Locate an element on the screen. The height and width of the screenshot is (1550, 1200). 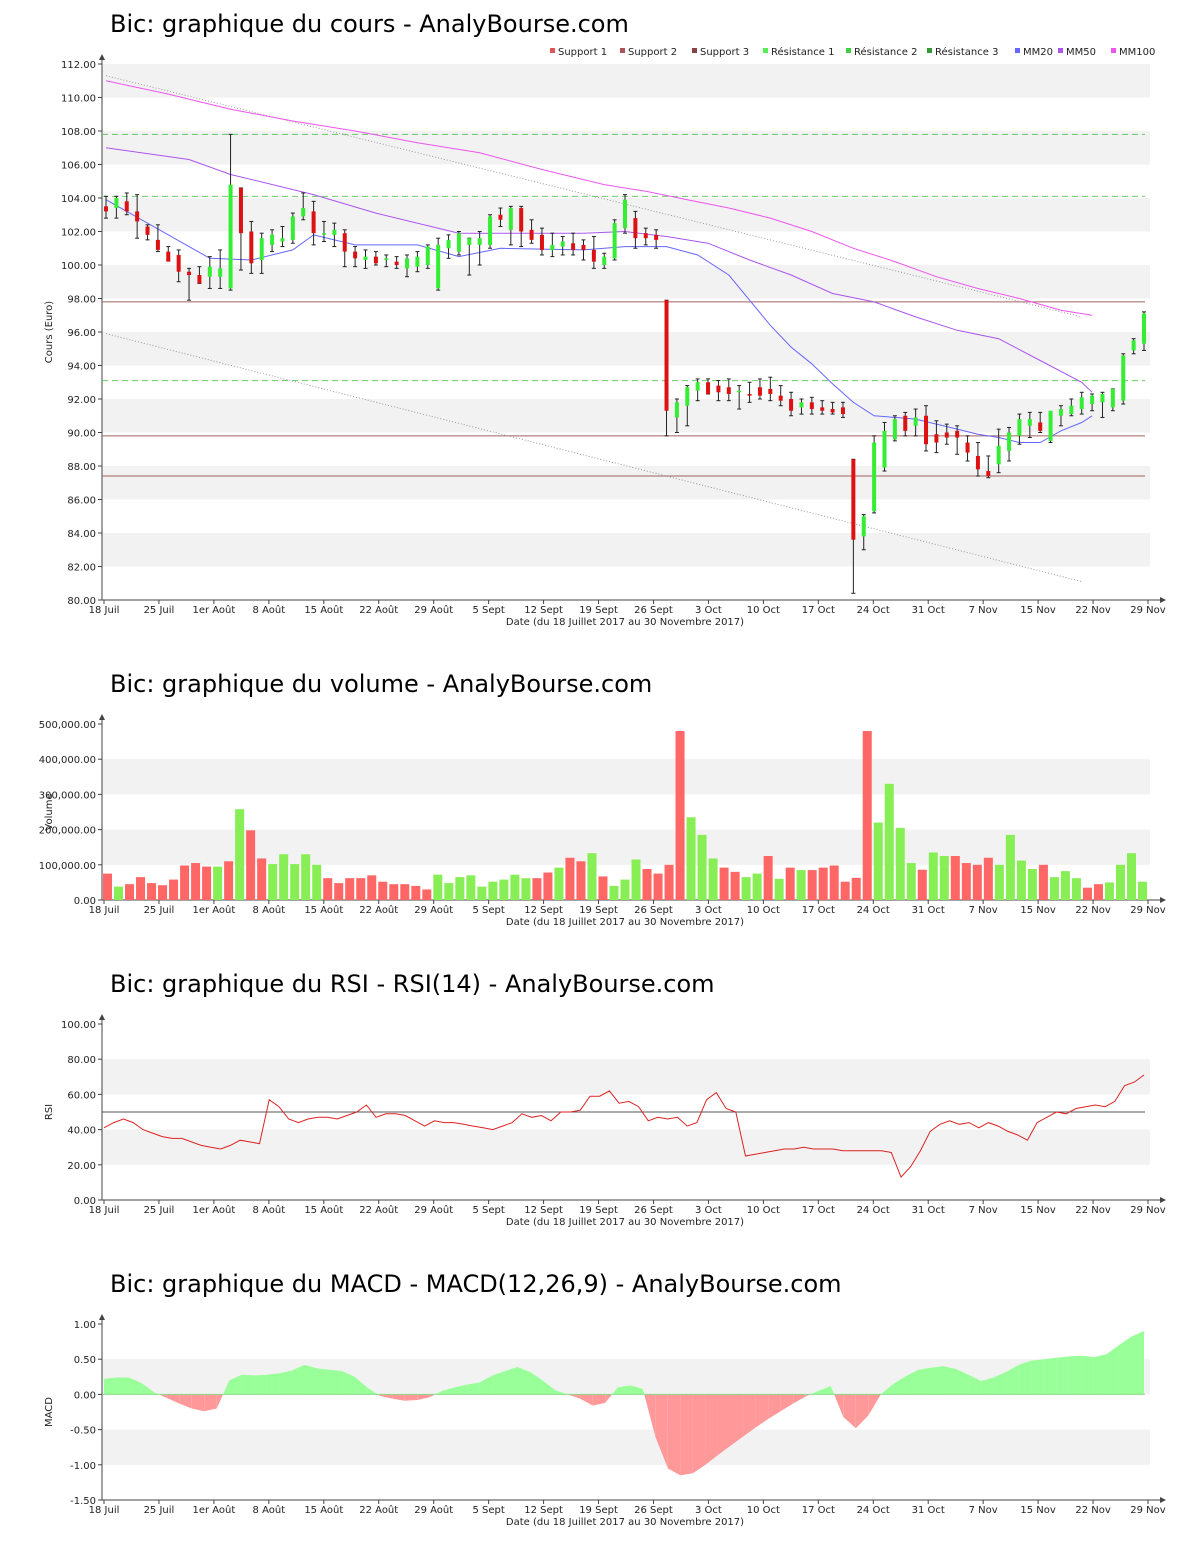
volume-xtick-label: 3 Oct is located at coordinates (708, 910).